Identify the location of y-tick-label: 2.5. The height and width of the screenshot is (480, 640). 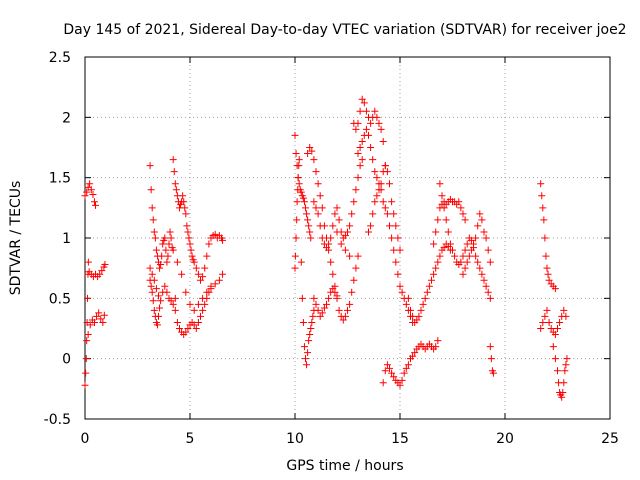
(60, 58).